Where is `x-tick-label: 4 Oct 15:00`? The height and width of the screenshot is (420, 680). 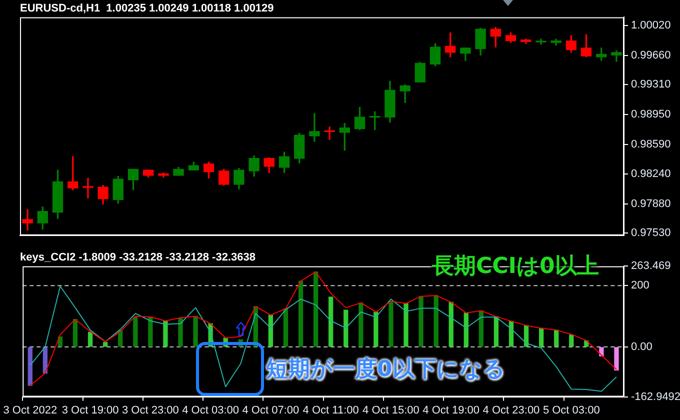 x-tick-label: 4 Oct 15:00 is located at coordinates (391, 410).